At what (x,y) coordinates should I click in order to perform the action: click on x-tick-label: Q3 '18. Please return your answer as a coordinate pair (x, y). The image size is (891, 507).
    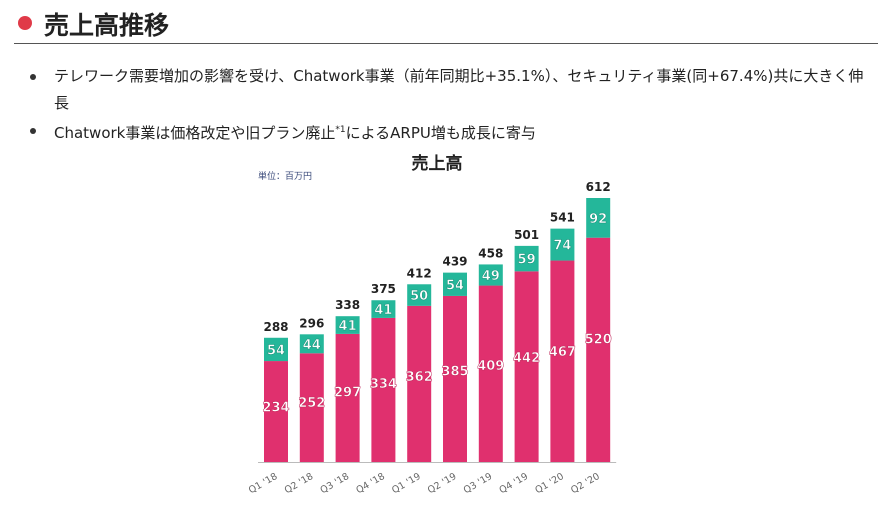
    Looking at the image, I should click on (335, 483).